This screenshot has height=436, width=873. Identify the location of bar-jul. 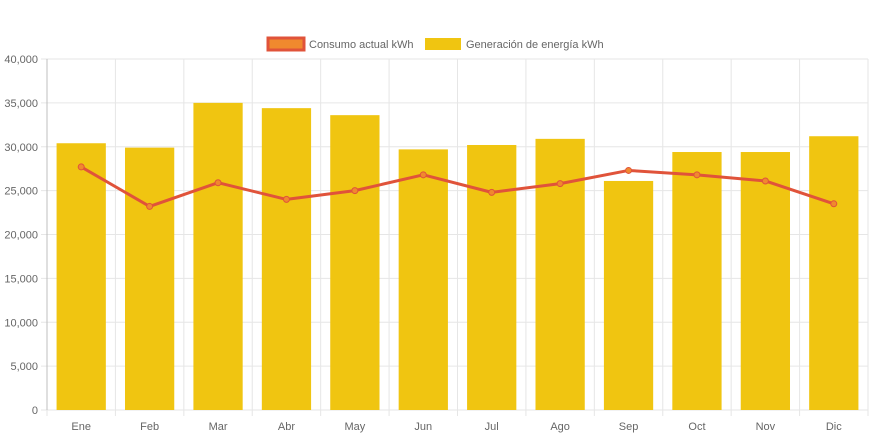
(492, 277).